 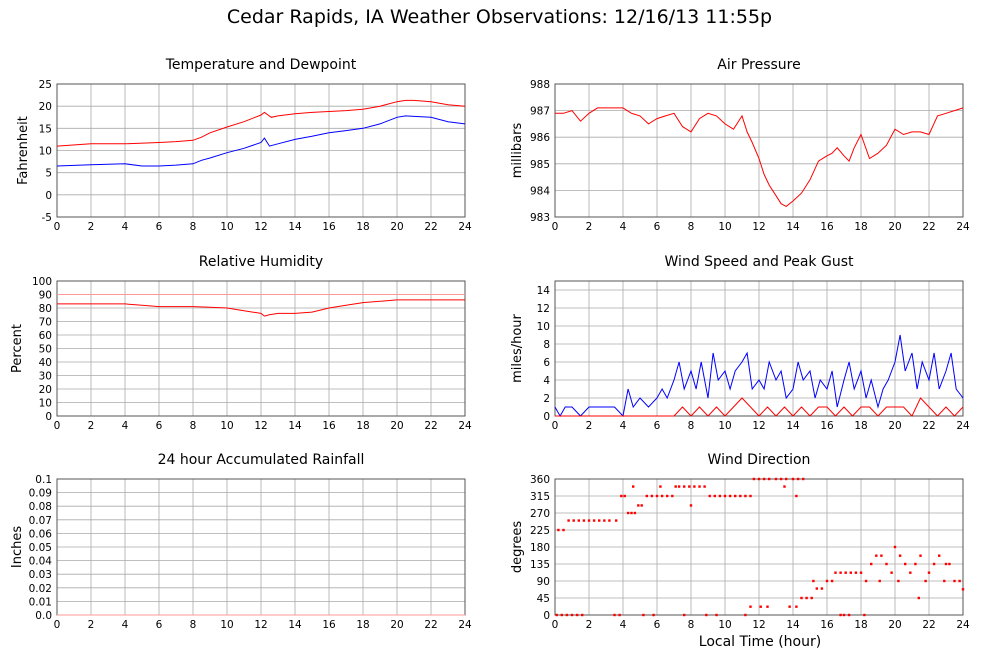 I want to click on y-tick-label: 0, so click(x=546, y=616).